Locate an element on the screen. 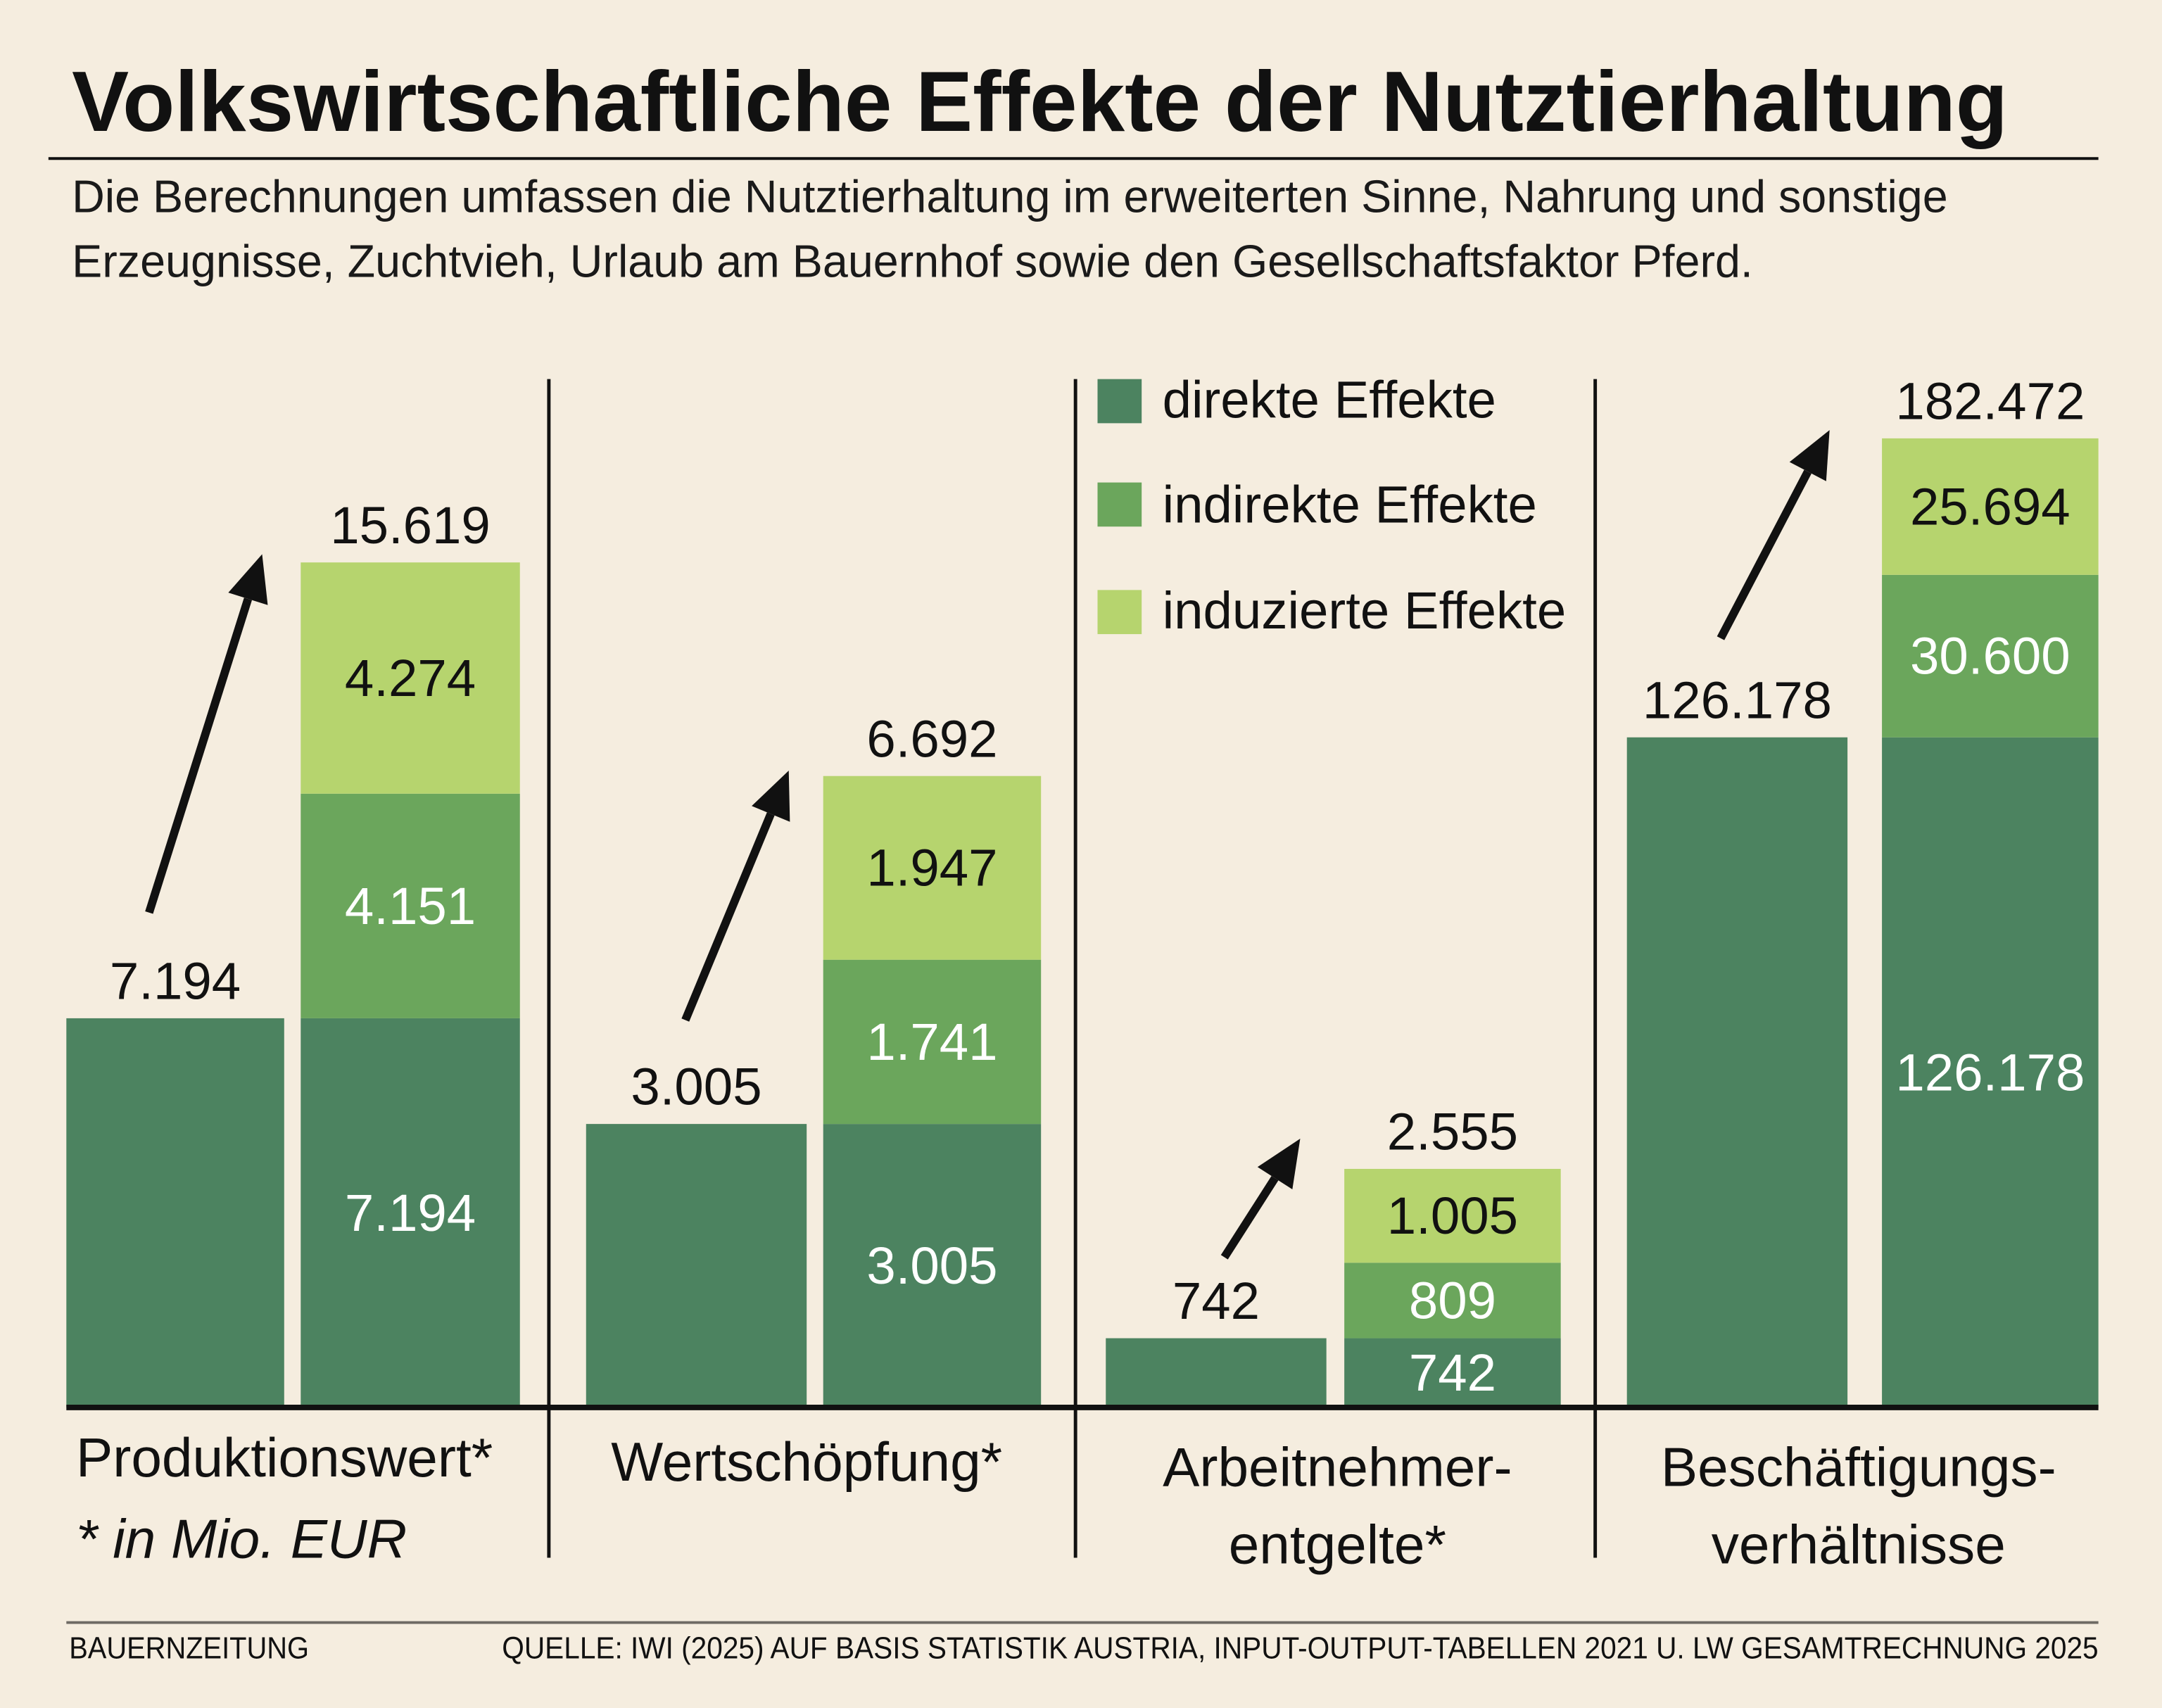 This screenshot has width=2162, height=1708. segment-label: 742 is located at coordinates (1452, 1372).